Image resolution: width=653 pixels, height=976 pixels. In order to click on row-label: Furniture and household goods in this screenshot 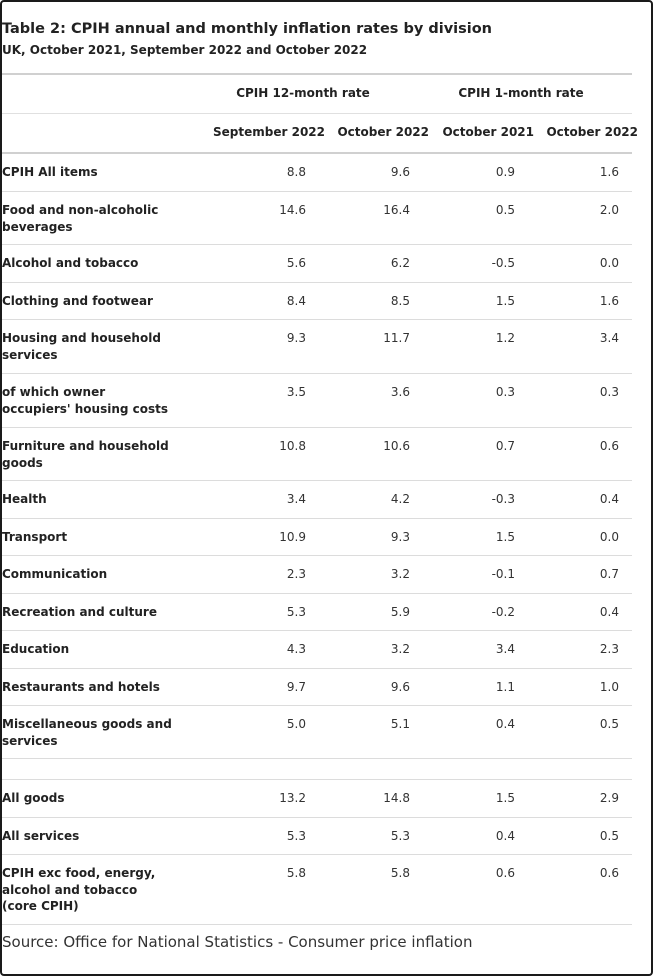, I will do `click(85, 454)`.